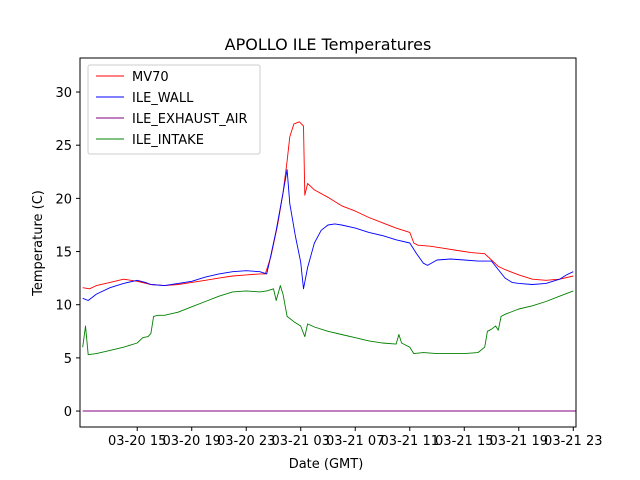  What do you see at coordinates (328, 44) in the screenshot?
I see `chart-title: APOLLO ILE Temperatures` at bounding box center [328, 44].